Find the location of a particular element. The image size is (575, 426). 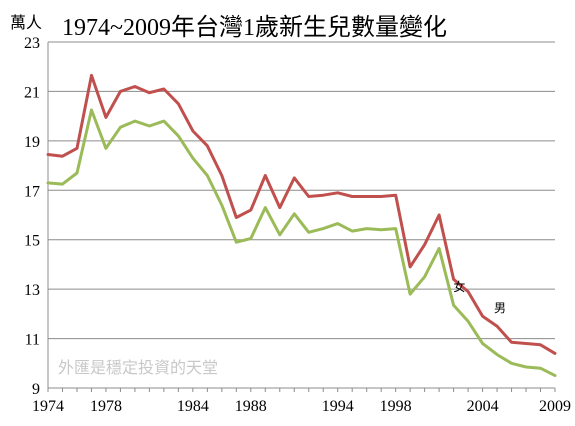

y-tick-label: 21 is located at coordinates (32, 92).